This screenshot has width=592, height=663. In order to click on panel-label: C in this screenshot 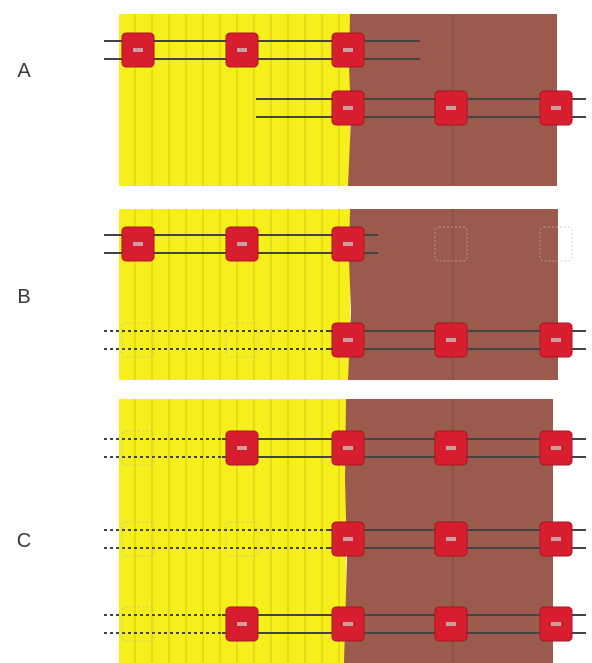, I will do `click(24, 541)`.